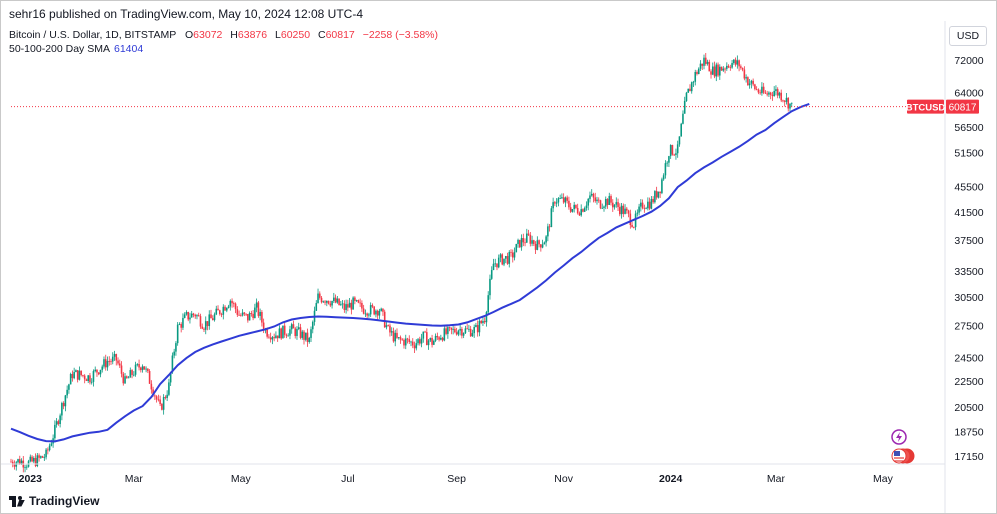  What do you see at coordinates (252, 35) in the screenshot?
I see `high-value: 63876` at bounding box center [252, 35].